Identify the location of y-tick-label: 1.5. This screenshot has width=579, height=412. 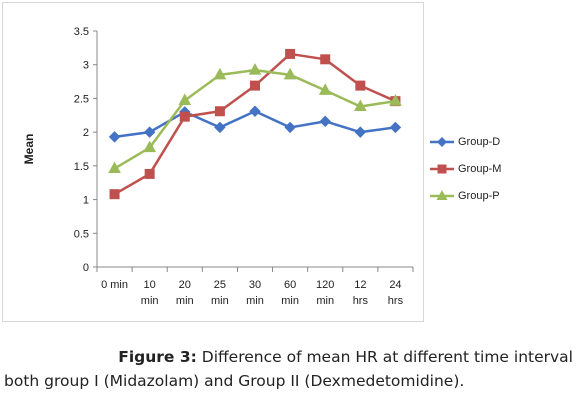
(81, 167).